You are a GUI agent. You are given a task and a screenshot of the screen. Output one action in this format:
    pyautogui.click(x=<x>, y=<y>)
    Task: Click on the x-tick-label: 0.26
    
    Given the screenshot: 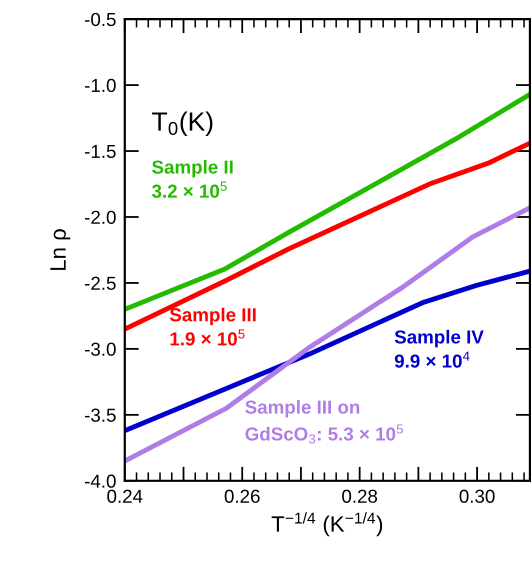 What is the action you would take?
    pyautogui.click(x=242, y=496)
    